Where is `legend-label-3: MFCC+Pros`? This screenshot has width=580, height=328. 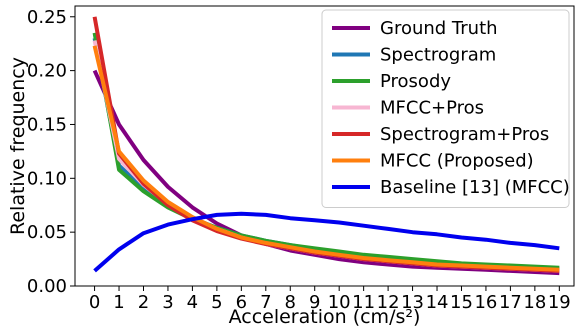
legend-label-3: MFCC+Pros is located at coordinates (432, 108).